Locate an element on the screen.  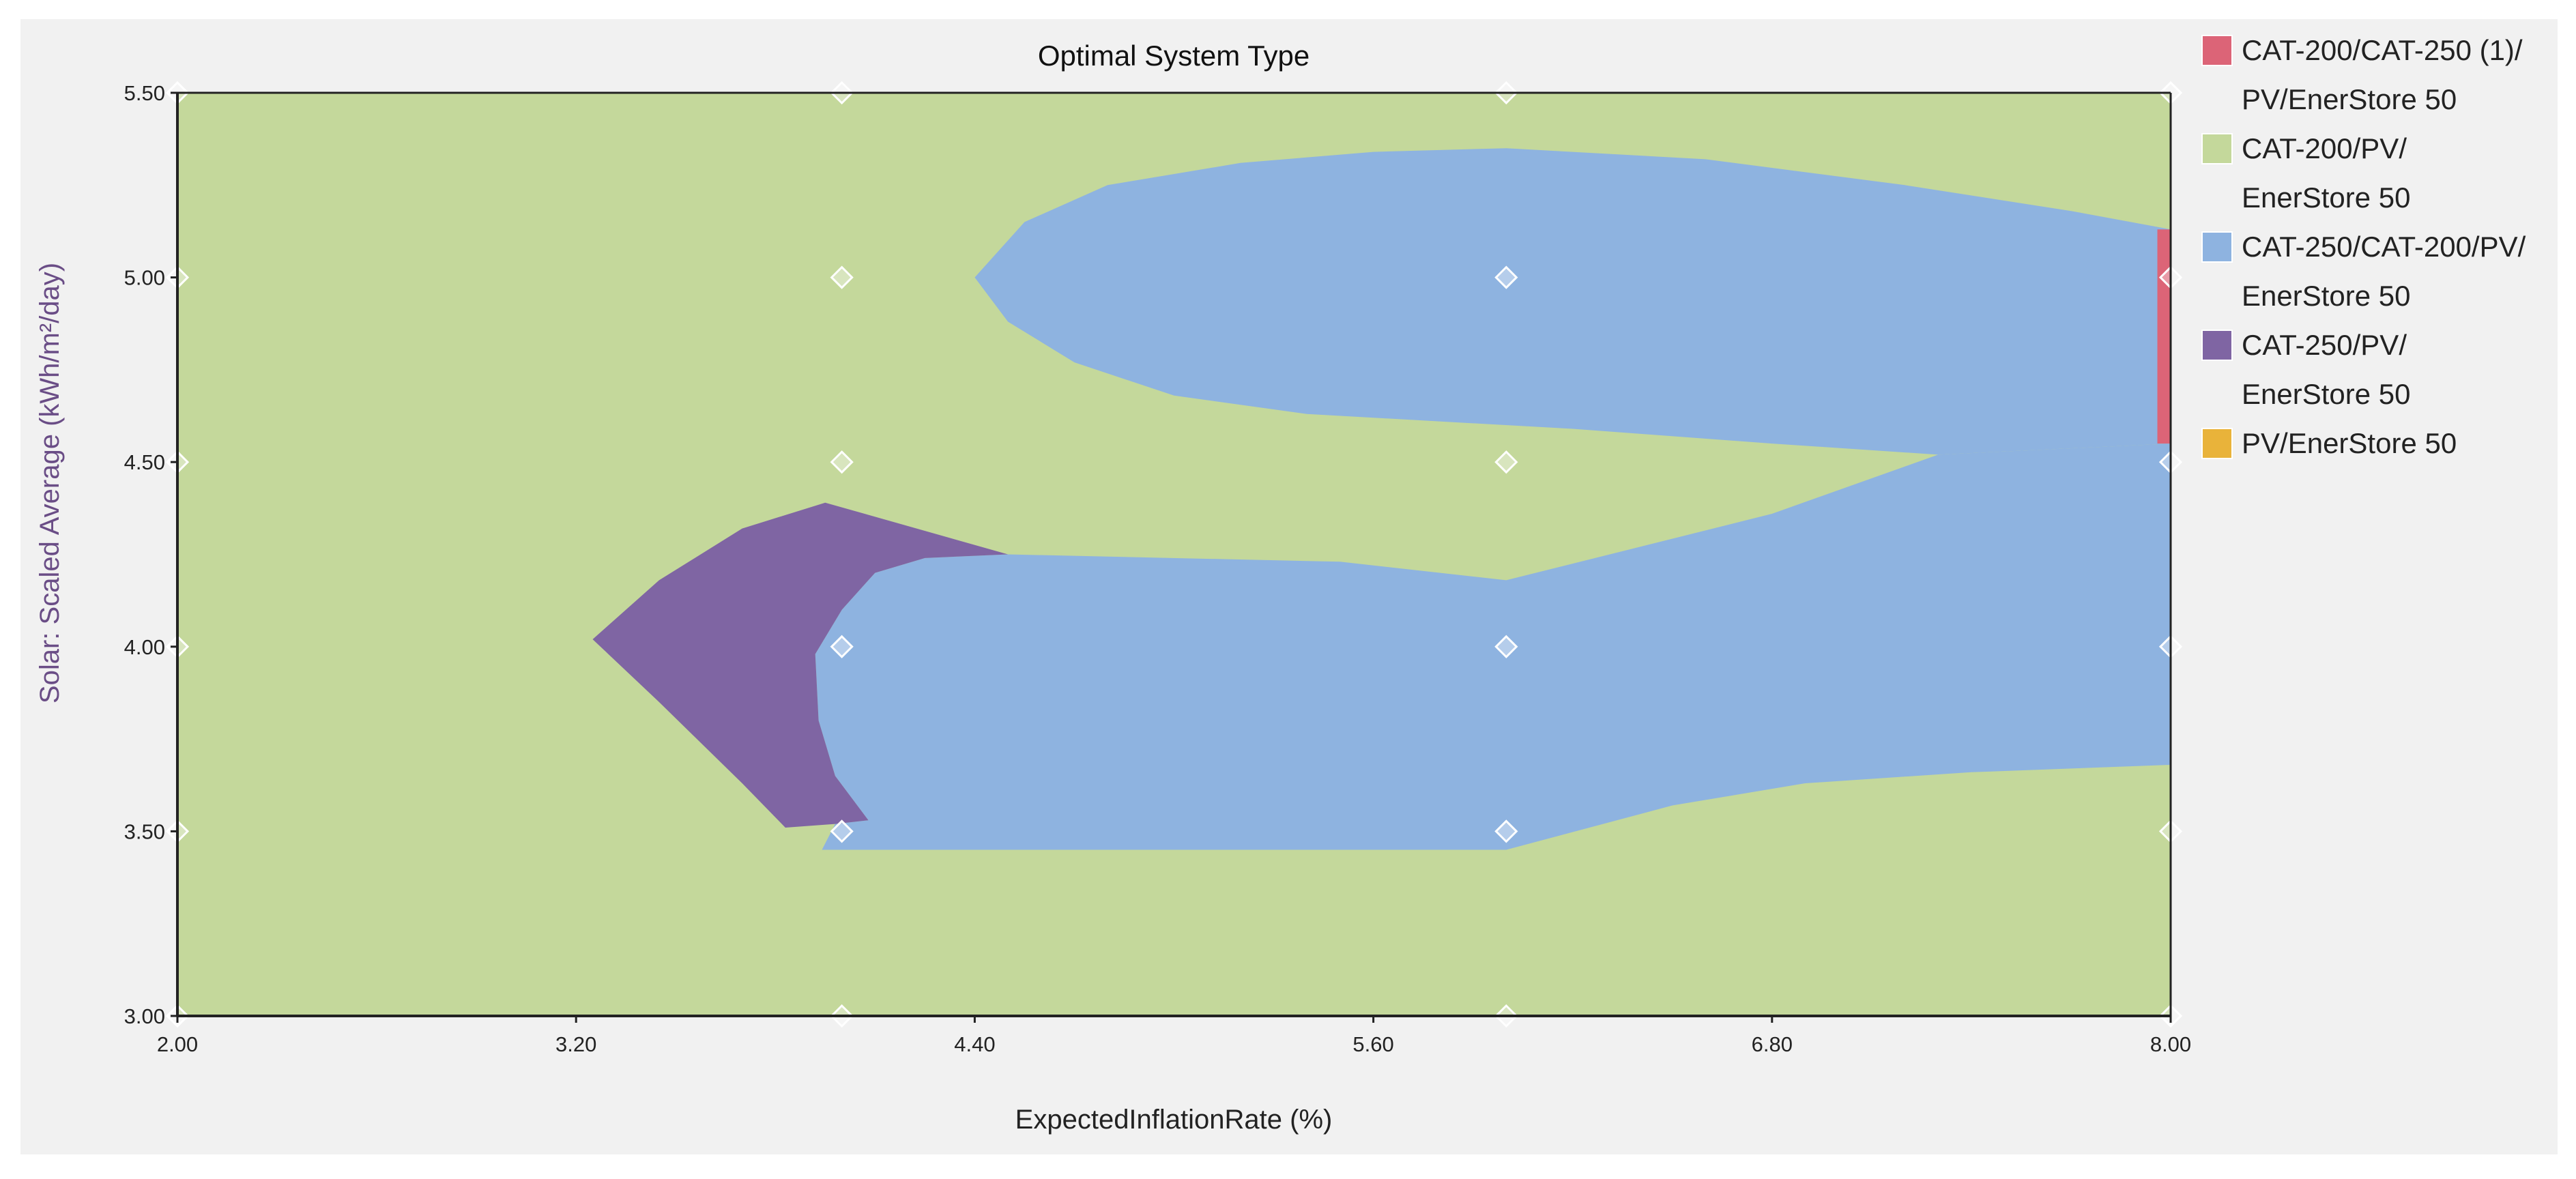
legend-label: CAT-250/CAT-200/PV/ is located at coordinates (2384, 247).